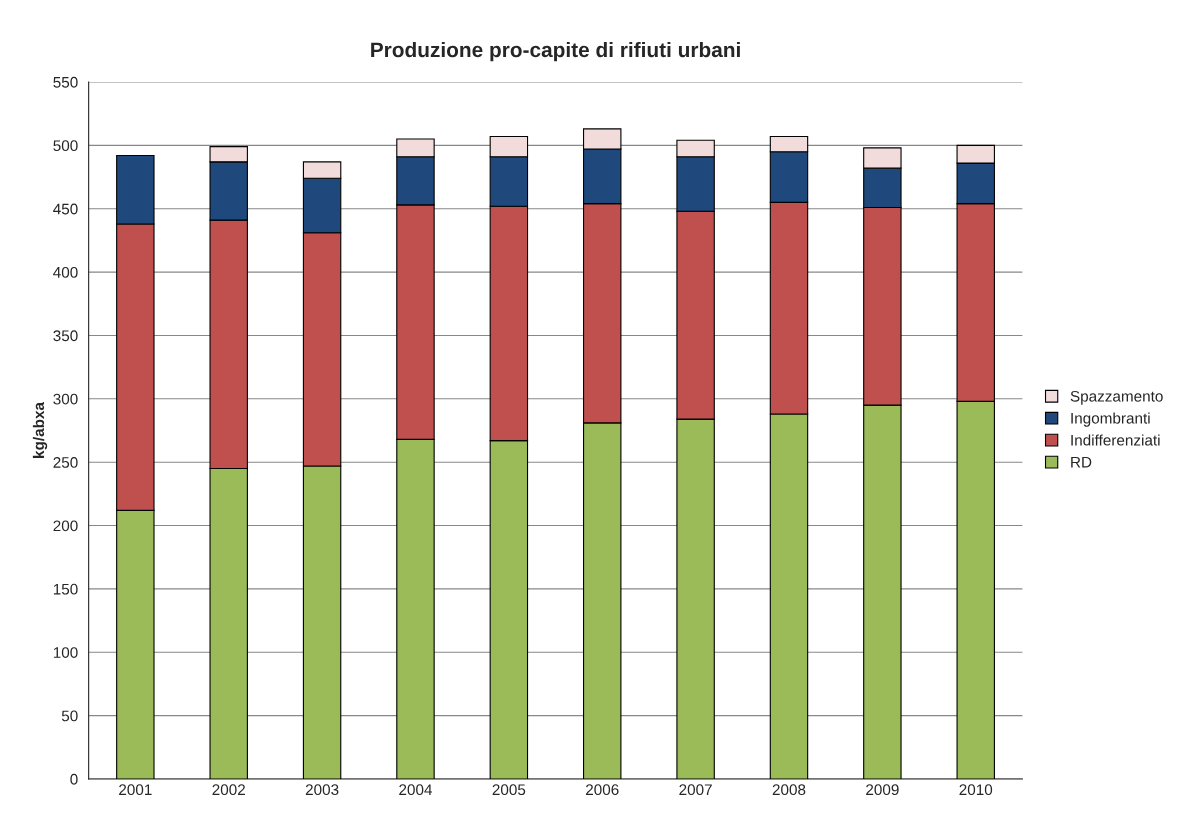  Describe the element at coordinates (1081, 462) in the screenshot. I see `legend-label: RD` at that location.